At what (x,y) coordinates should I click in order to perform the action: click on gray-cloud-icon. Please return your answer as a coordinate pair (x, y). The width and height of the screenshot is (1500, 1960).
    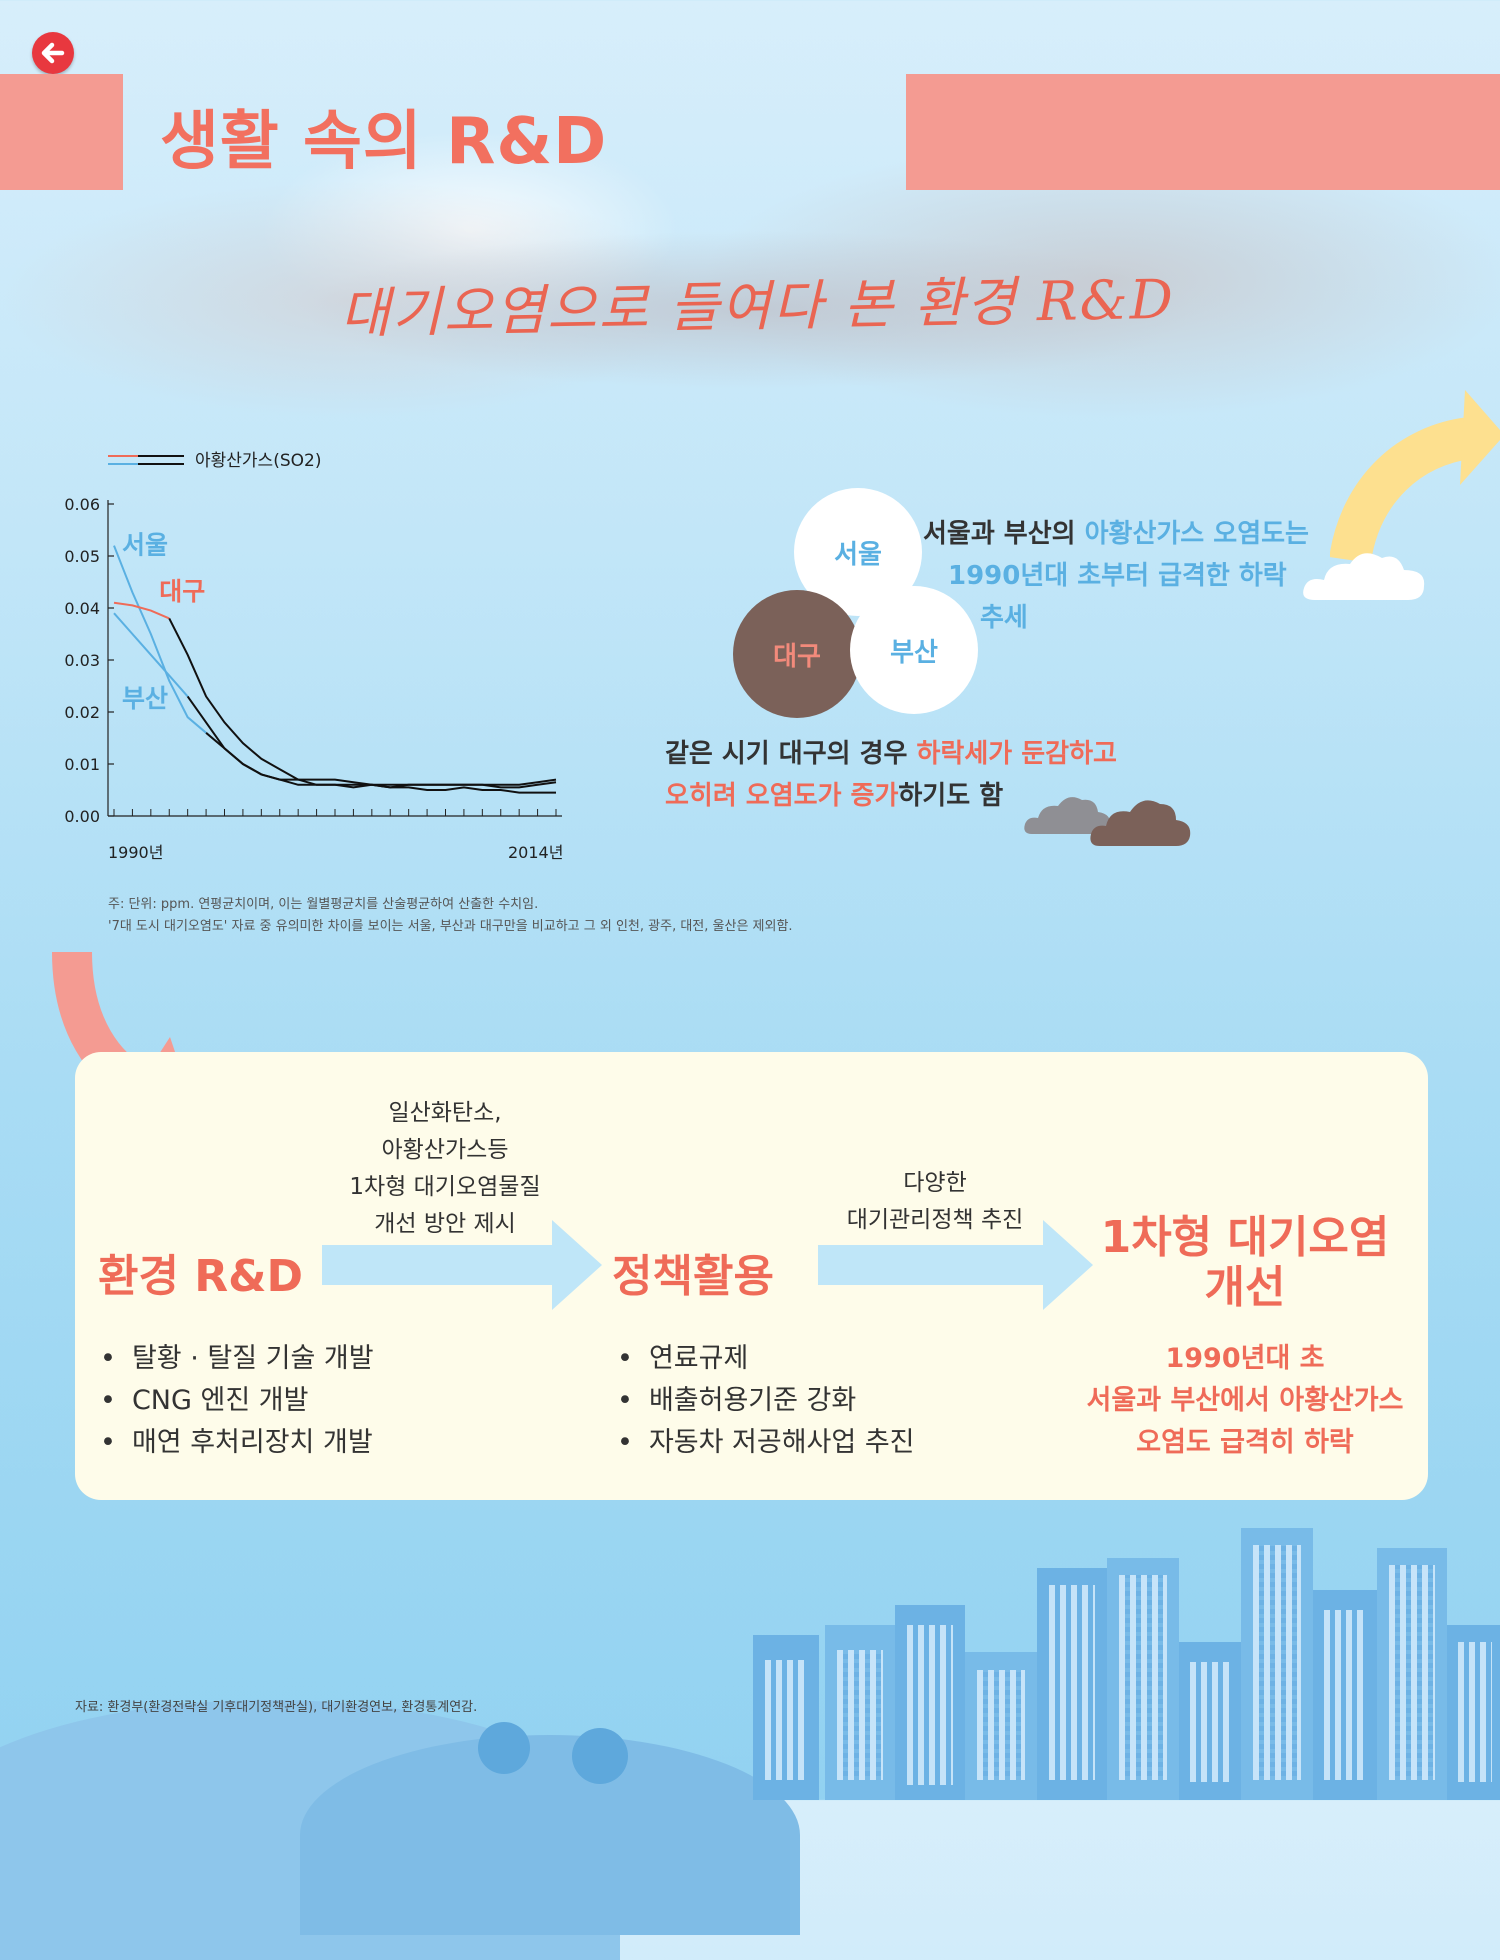
    Looking at the image, I should click on (1067, 815).